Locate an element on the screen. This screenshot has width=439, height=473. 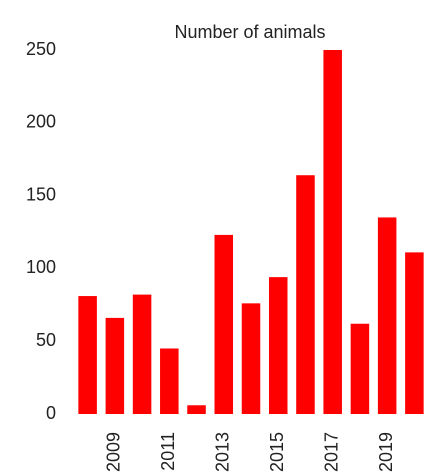
y-tick-label: 0 is located at coordinates (51, 413).